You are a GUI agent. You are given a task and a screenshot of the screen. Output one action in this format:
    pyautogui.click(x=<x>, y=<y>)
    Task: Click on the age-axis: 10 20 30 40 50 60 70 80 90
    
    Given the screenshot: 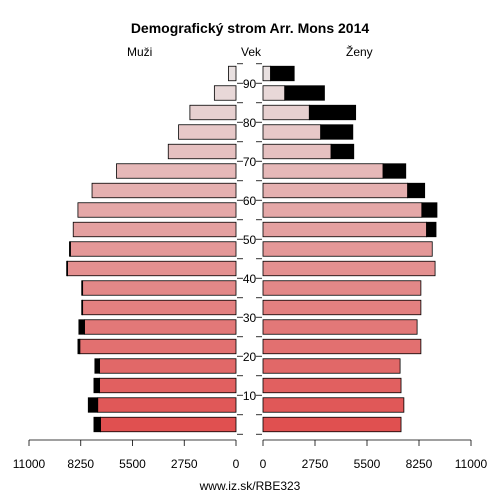 What is the action you would take?
    pyautogui.click(x=249, y=249)
    